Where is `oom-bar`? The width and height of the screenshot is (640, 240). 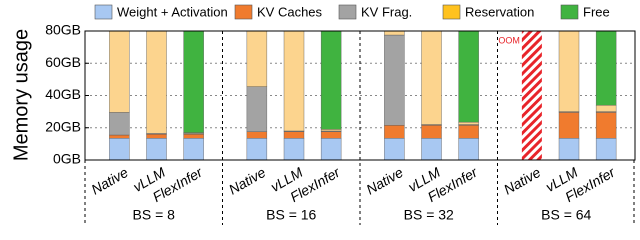 oom-bar is located at coordinates (531, 95).